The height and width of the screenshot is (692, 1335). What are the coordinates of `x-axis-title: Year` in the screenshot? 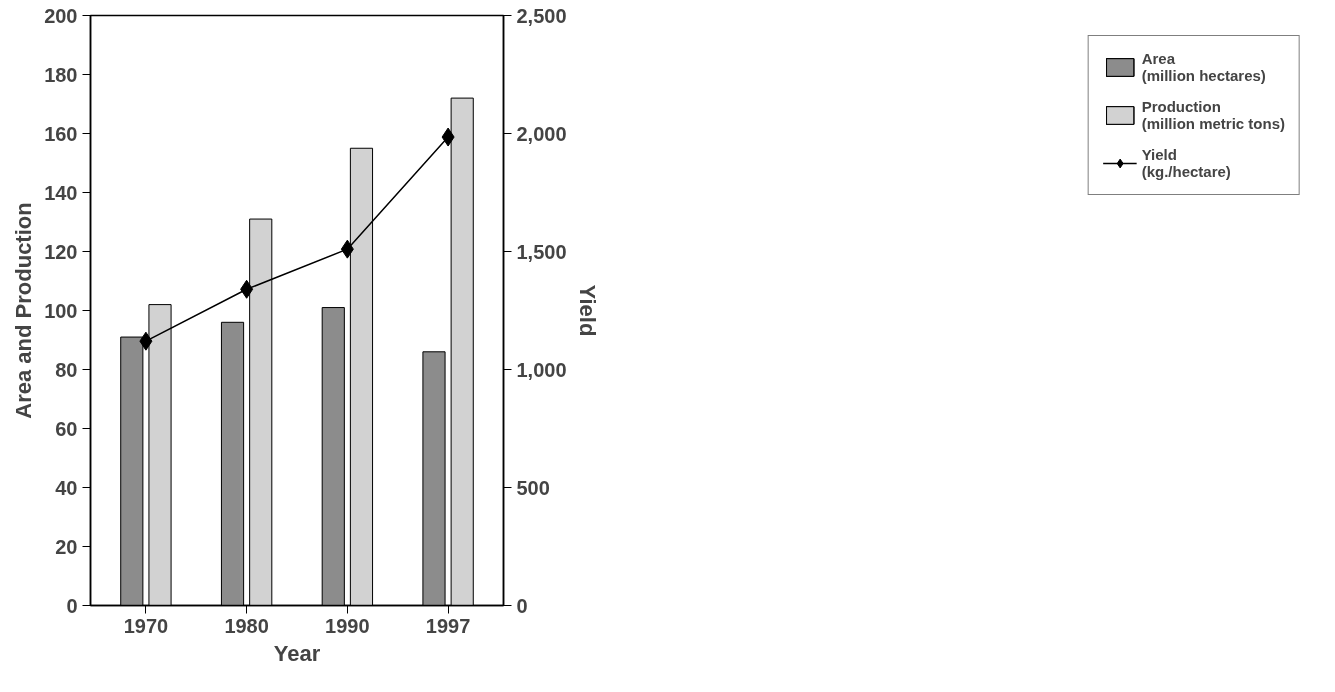 It's located at (297, 653).